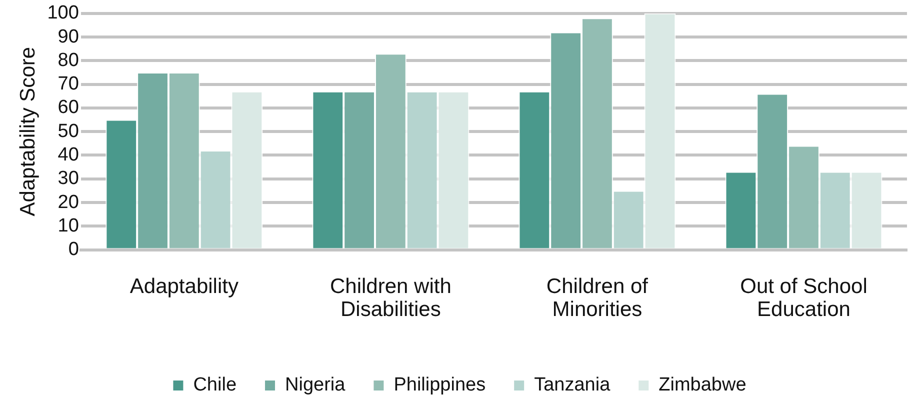 Image resolution: width=915 pixels, height=409 pixels. What do you see at coordinates (68, 131) in the screenshot?
I see `y-tick-label: 50` at bounding box center [68, 131].